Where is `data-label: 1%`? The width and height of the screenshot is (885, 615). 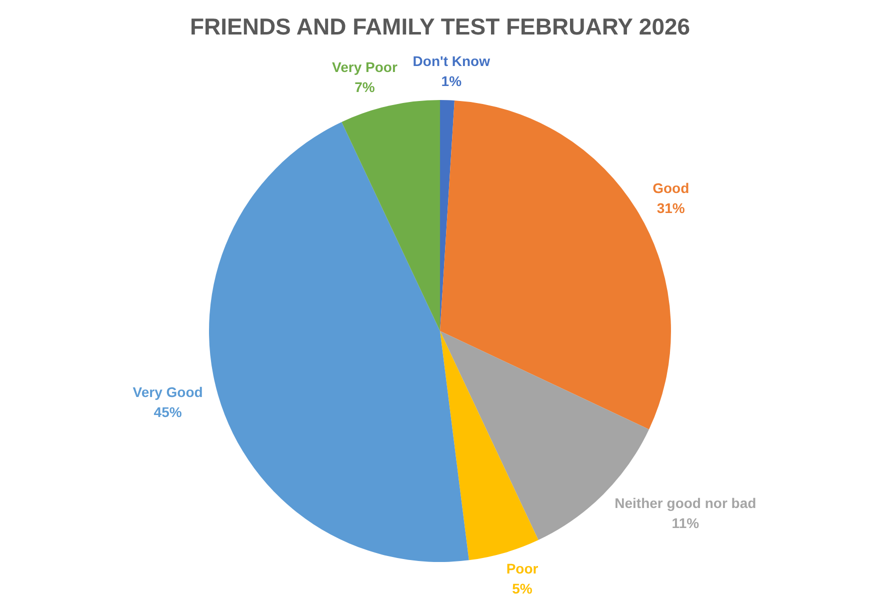 data-label: 1% is located at coordinates (451, 80).